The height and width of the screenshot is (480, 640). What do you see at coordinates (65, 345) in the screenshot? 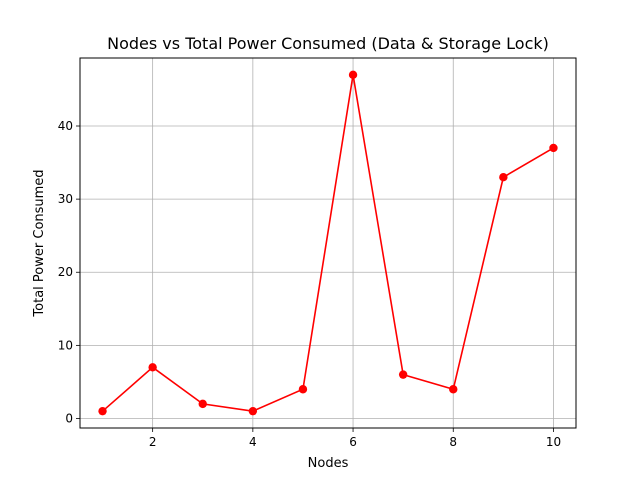
I see `y-tick-label: 10` at bounding box center [65, 345].